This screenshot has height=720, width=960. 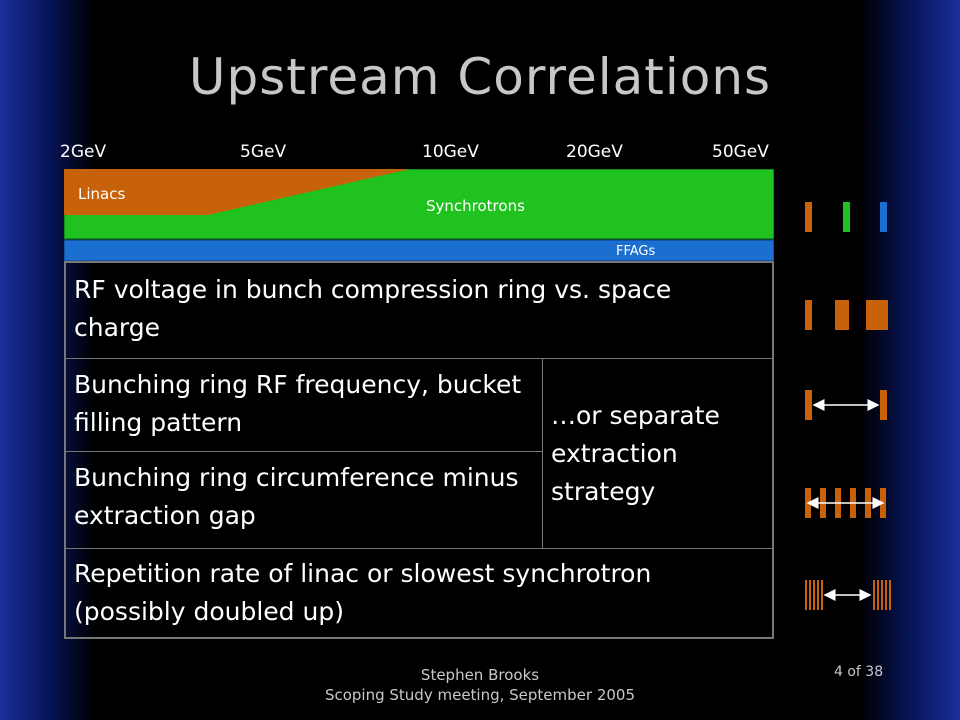 I want to click on energy-label-2gev: 2GeV, so click(x=83, y=152).